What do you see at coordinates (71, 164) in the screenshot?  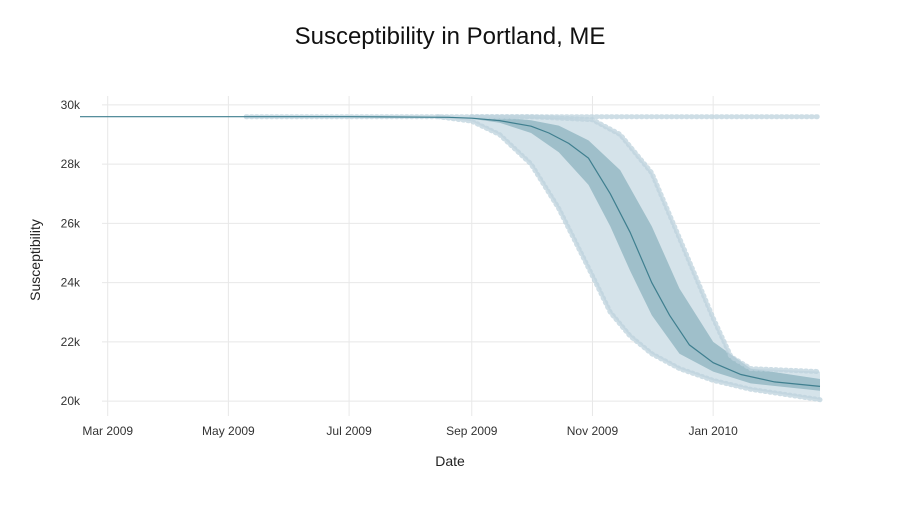 I see `y-tick-label: 28k` at bounding box center [71, 164].